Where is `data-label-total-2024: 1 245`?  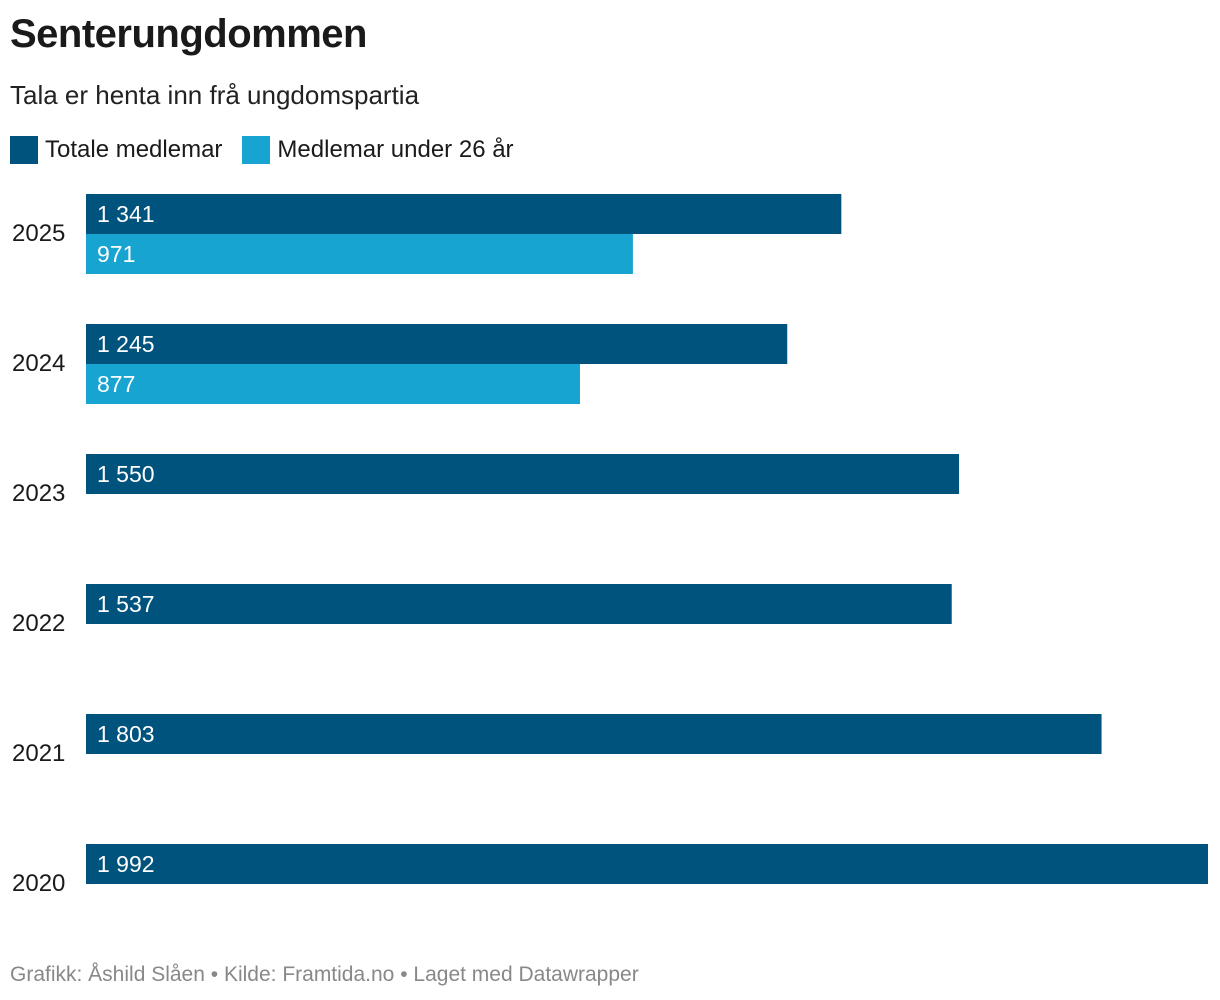
data-label-total-2024: 1 245 is located at coordinates (126, 344).